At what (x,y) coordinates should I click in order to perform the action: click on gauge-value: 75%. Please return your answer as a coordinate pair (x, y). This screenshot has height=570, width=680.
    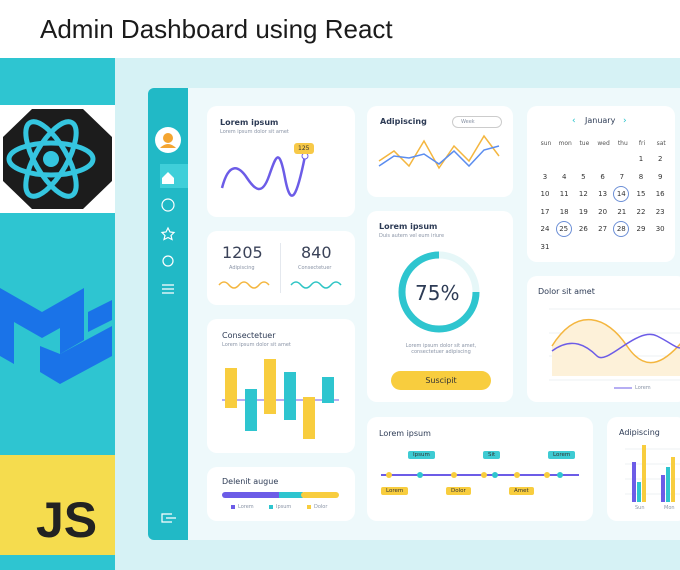
    Looking at the image, I should click on (437, 293).